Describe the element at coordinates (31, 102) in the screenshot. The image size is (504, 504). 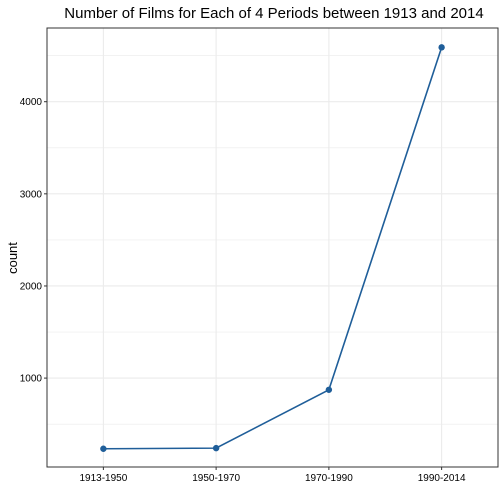
I see `y-tick-label: 4000` at that location.